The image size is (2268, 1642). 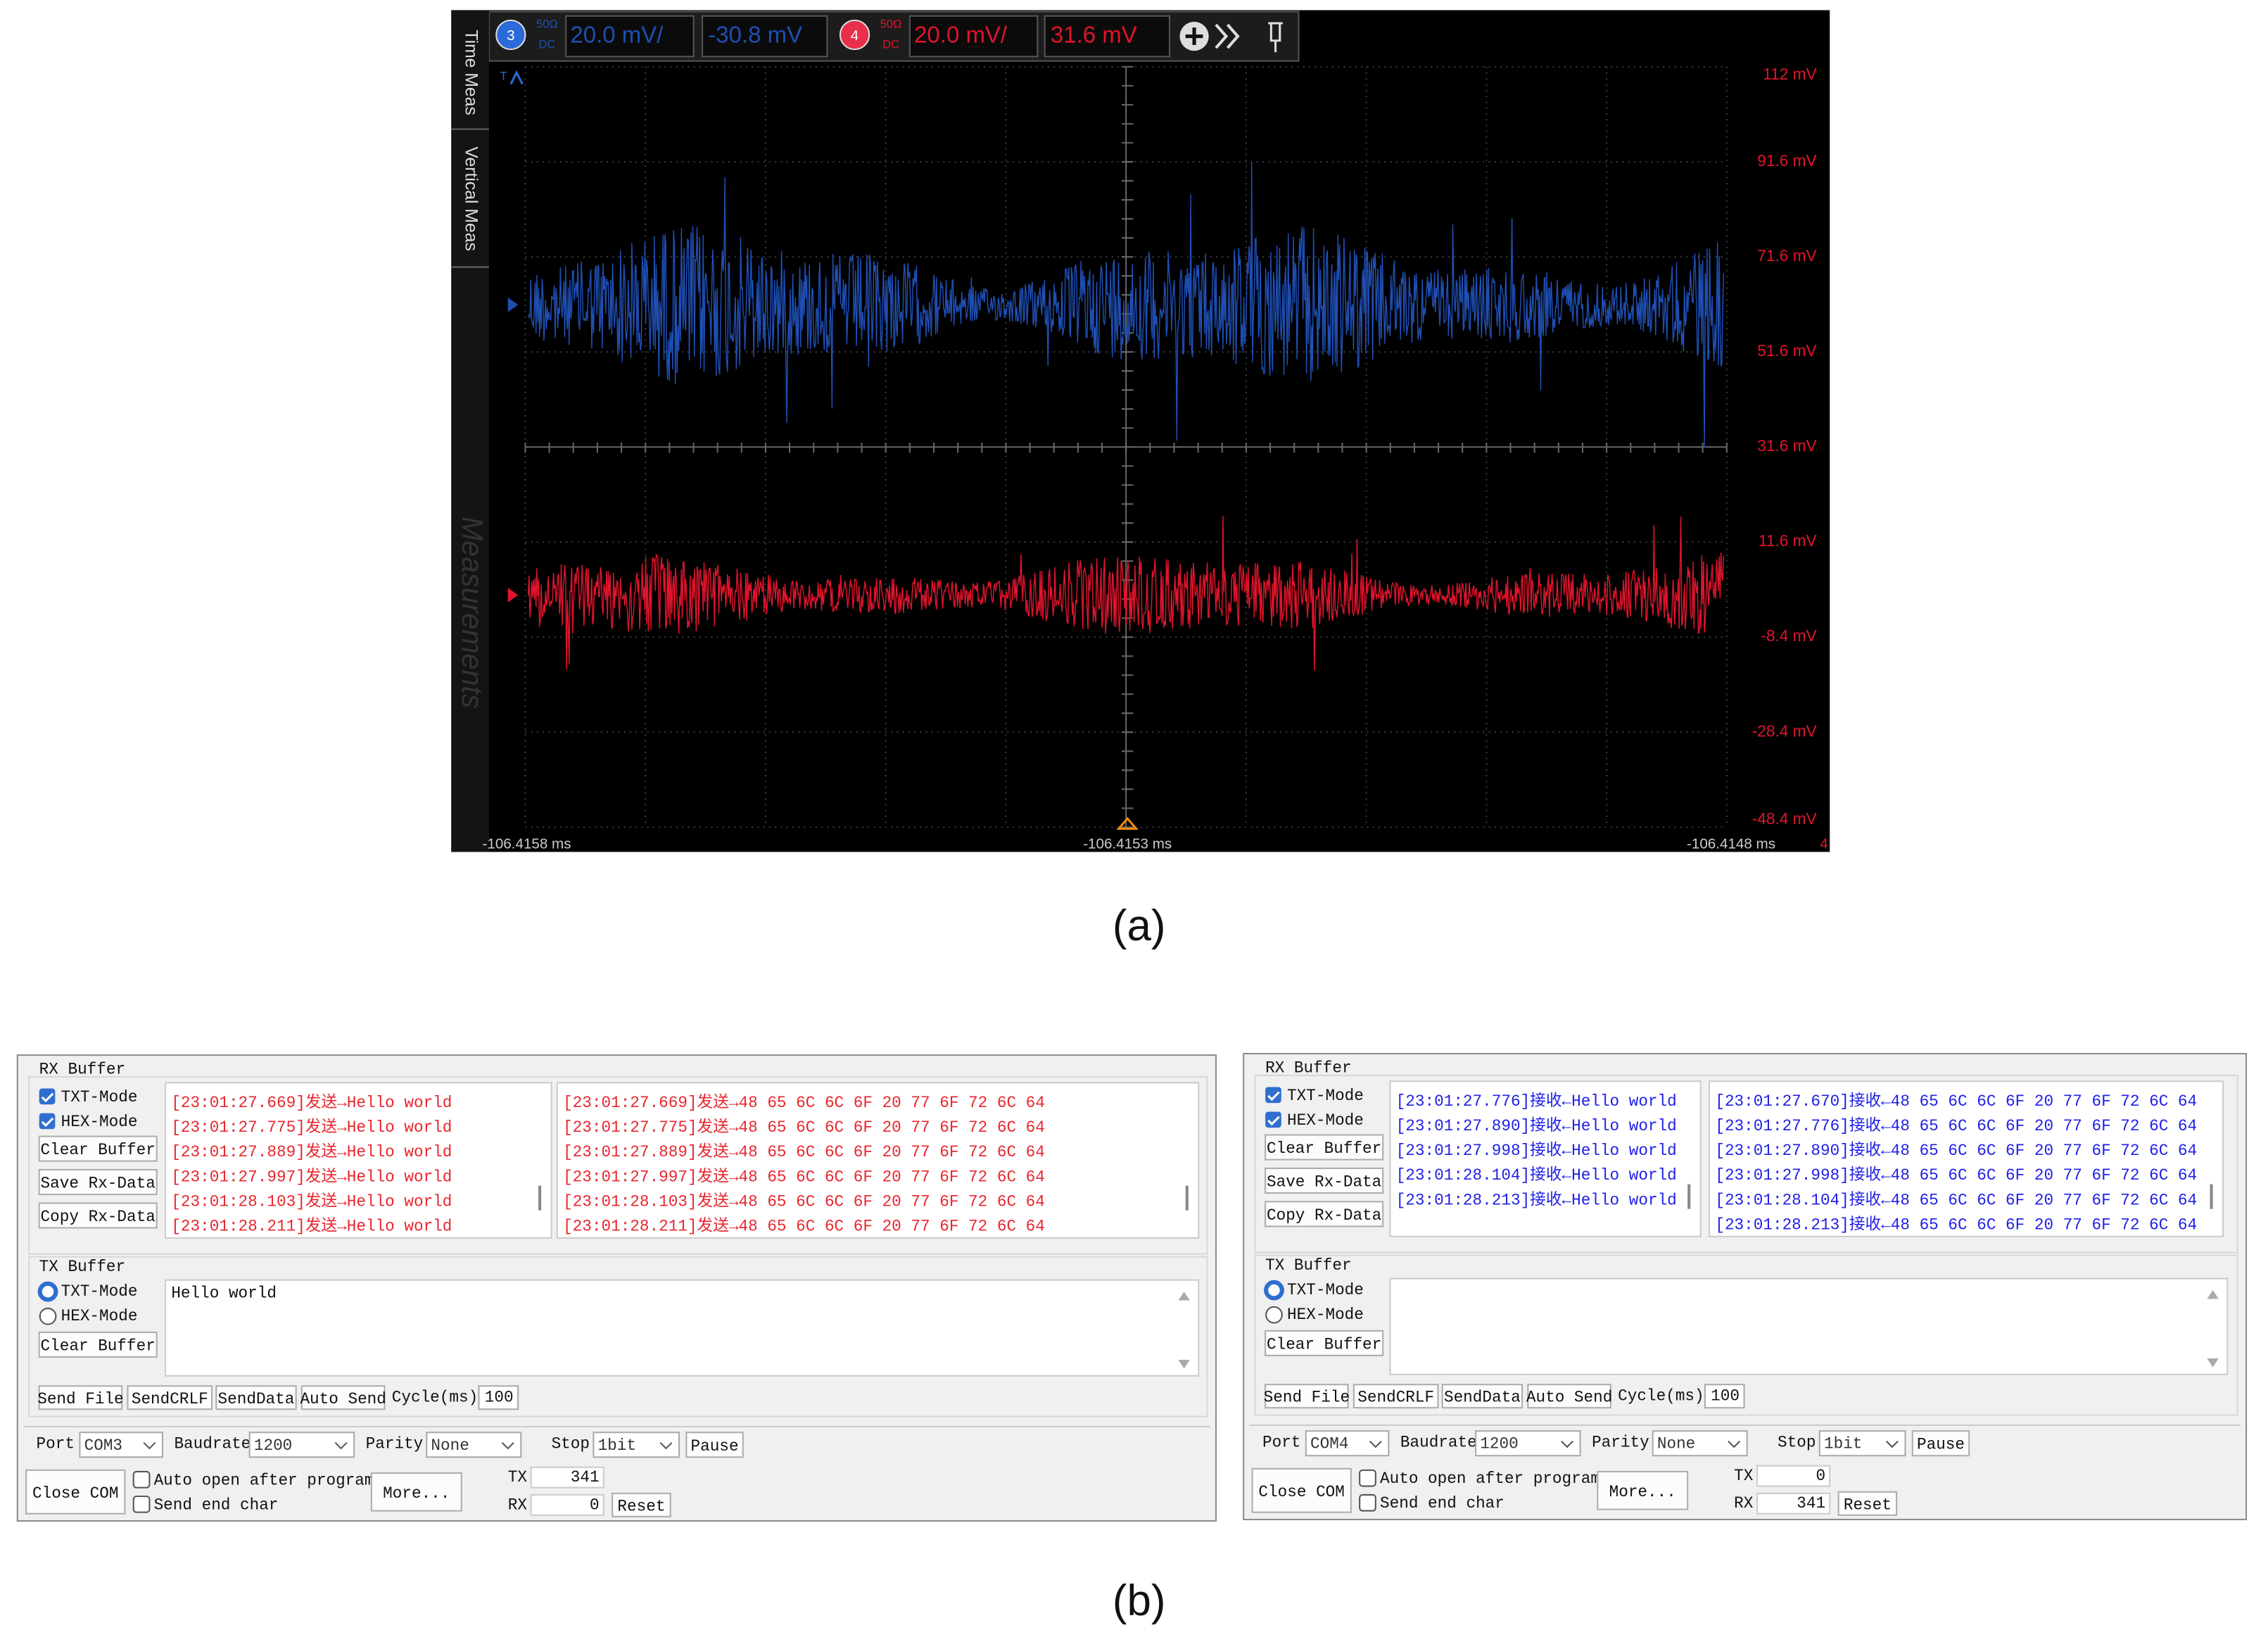 I want to click on trigger-arrow, so click(x=516, y=77).